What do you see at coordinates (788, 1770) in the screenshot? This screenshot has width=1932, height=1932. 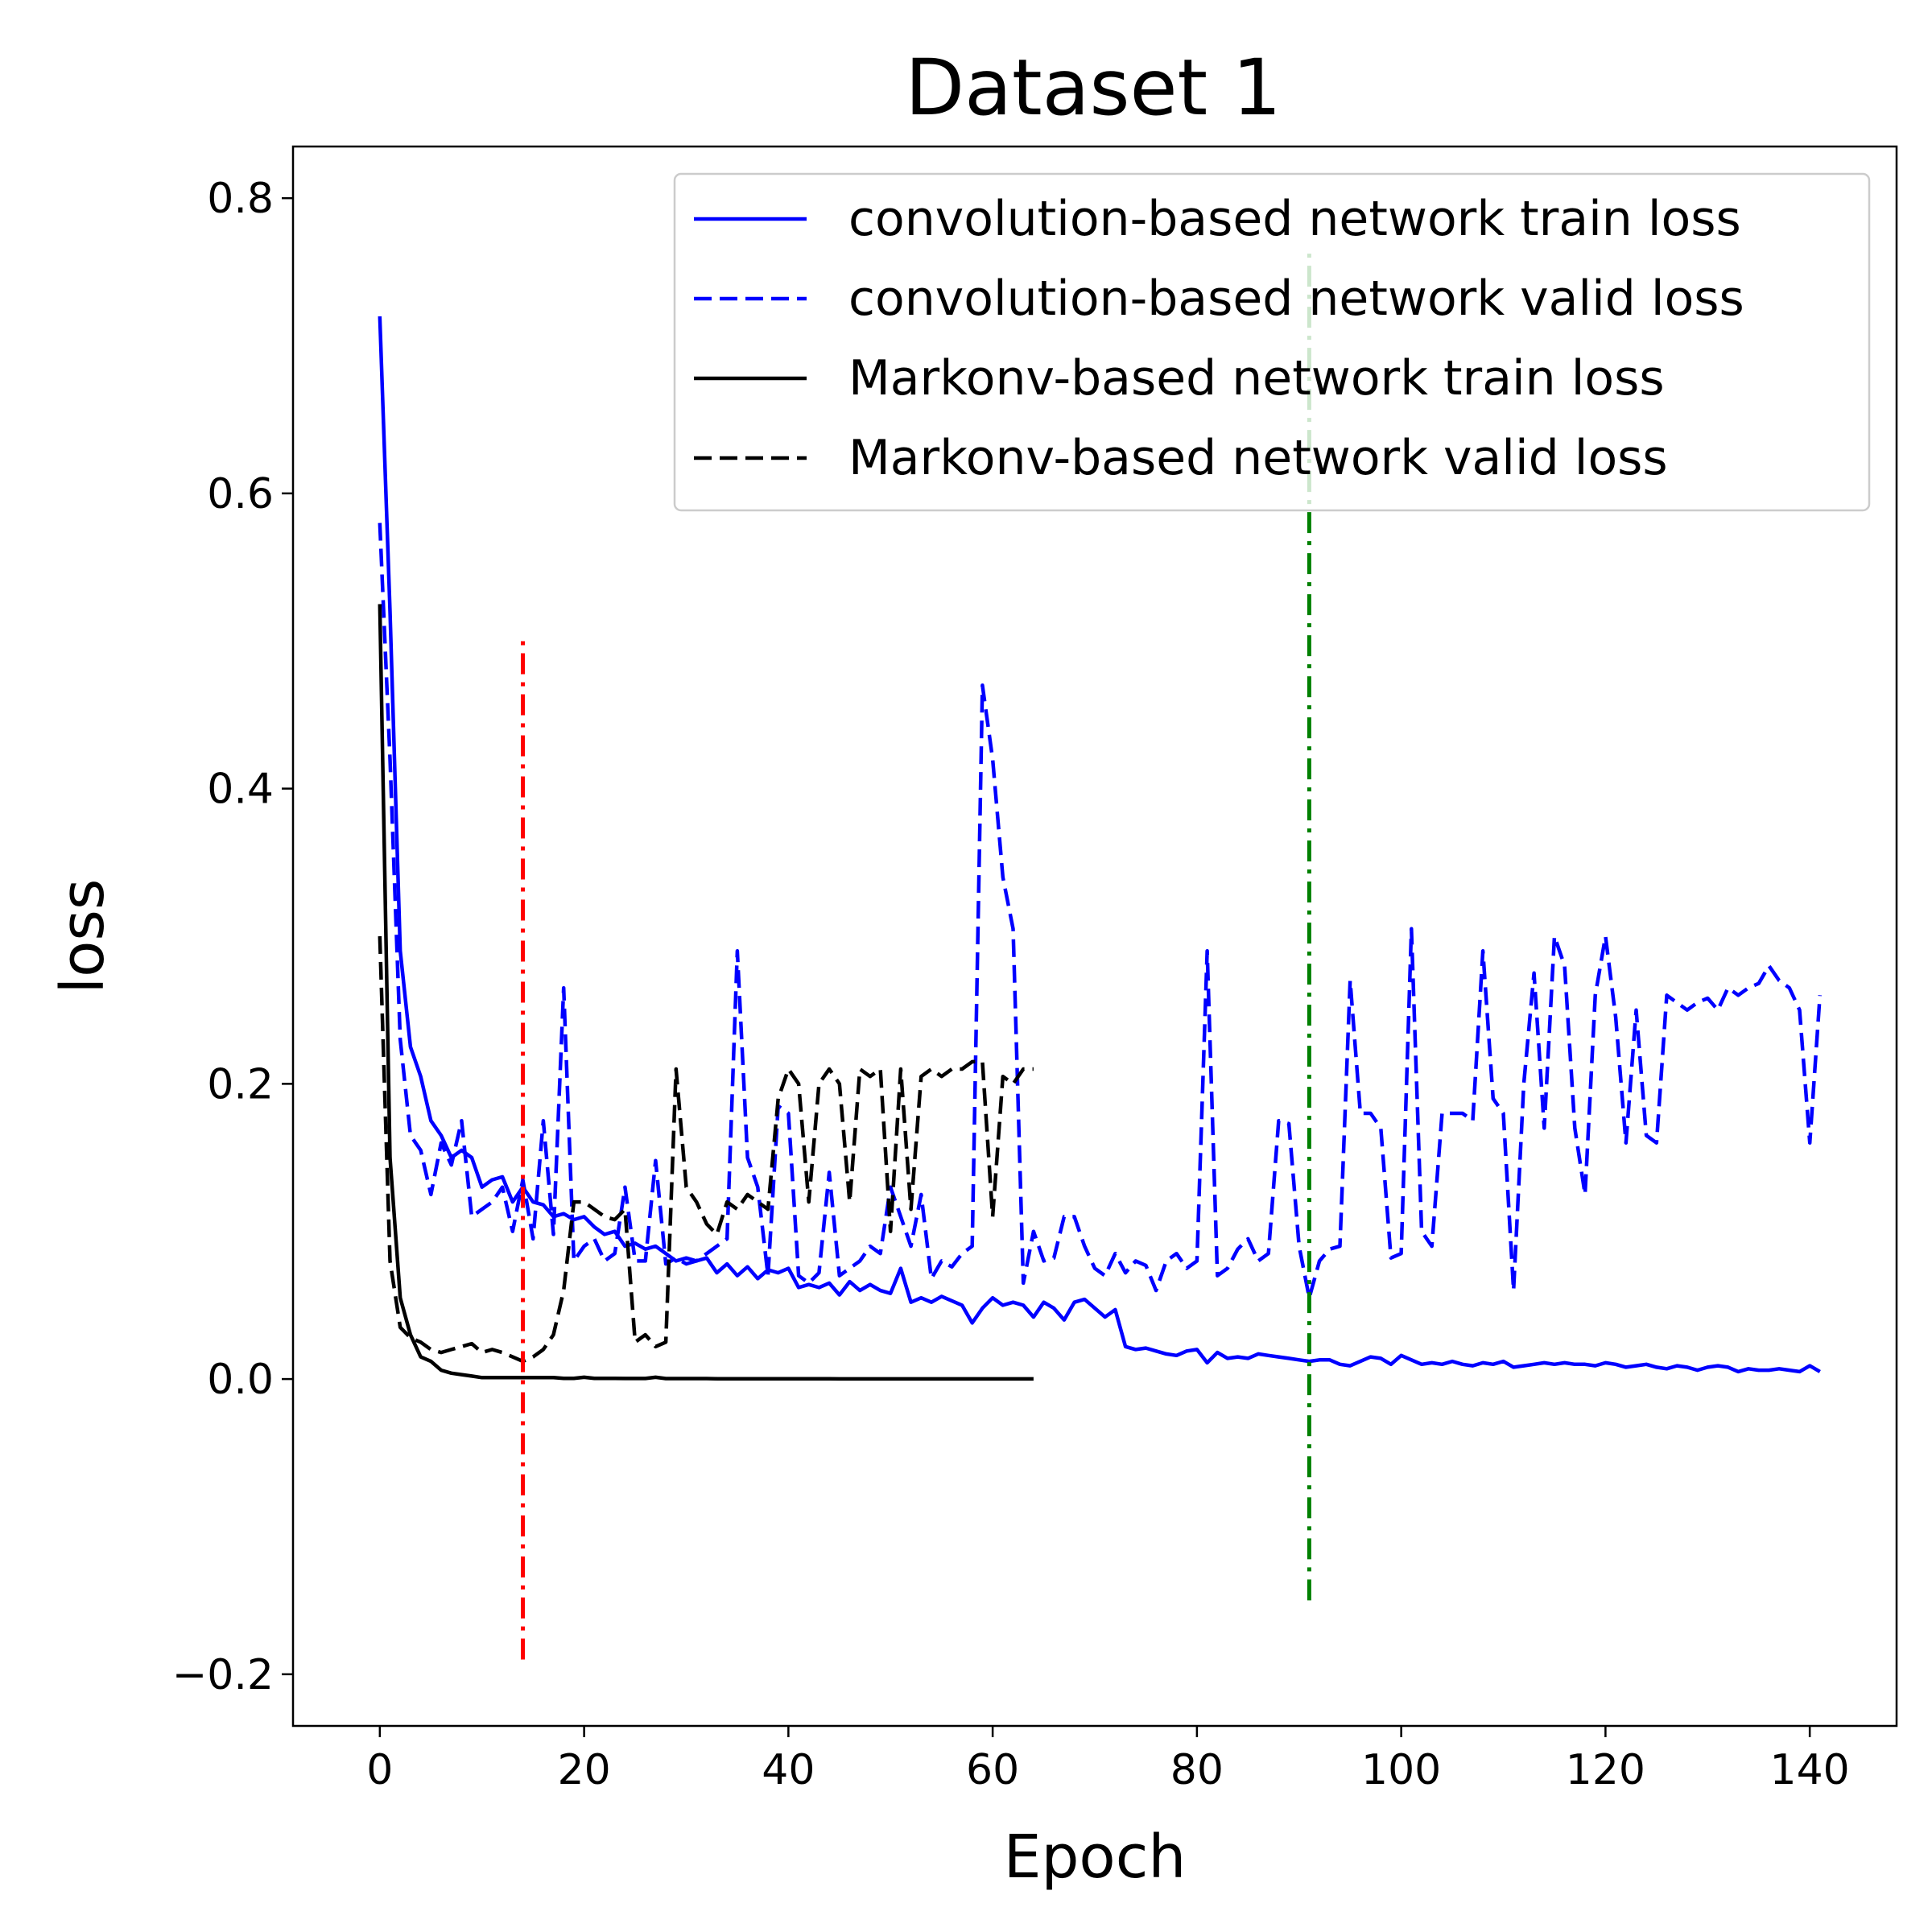 I see `x-tick-label: 40` at bounding box center [788, 1770].